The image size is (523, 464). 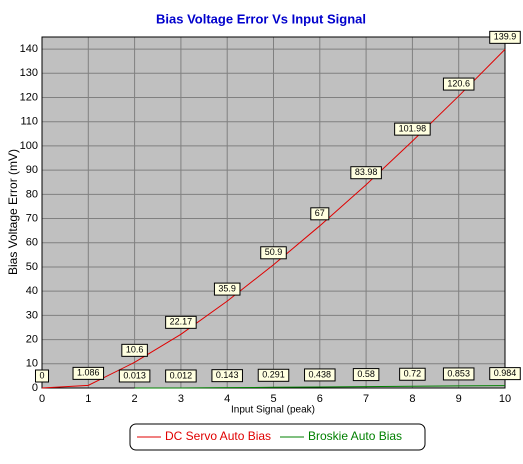 I want to click on data-label: 0.143, so click(x=227, y=376).